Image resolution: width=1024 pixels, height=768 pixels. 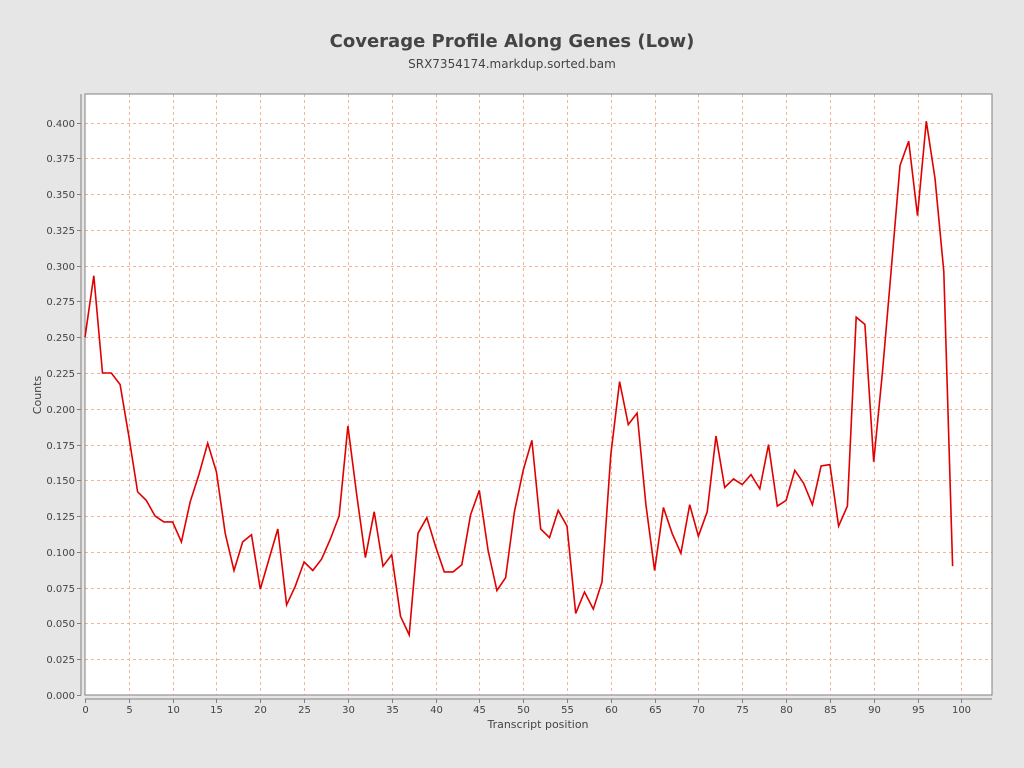 I want to click on y-tick-label: 0.100, so click(x=60, y=553).